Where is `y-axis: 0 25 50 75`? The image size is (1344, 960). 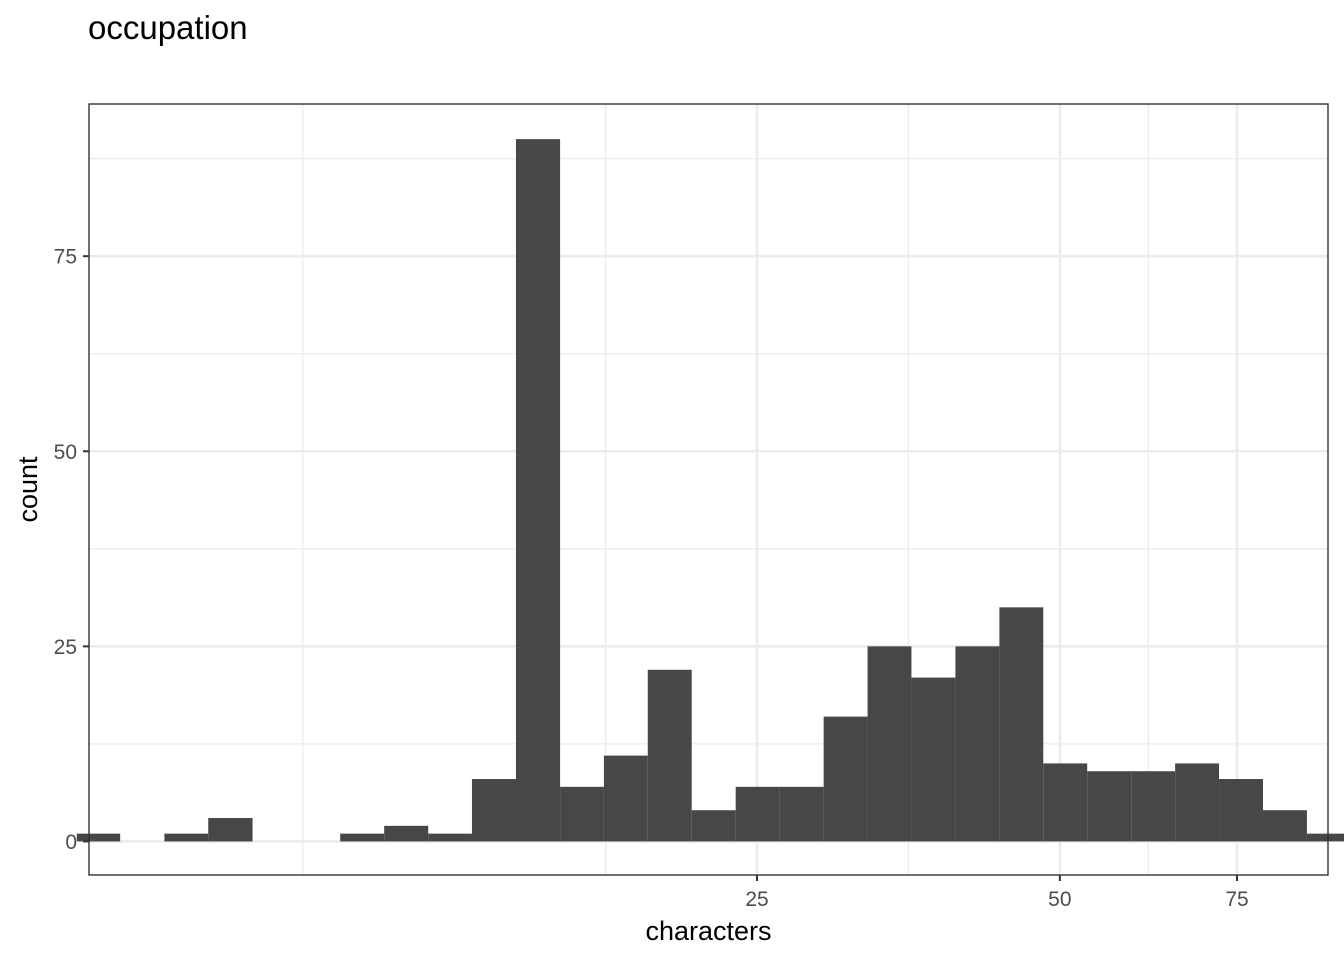
y-axis: 0 25 50 75 is located at coordinates (71, 550).